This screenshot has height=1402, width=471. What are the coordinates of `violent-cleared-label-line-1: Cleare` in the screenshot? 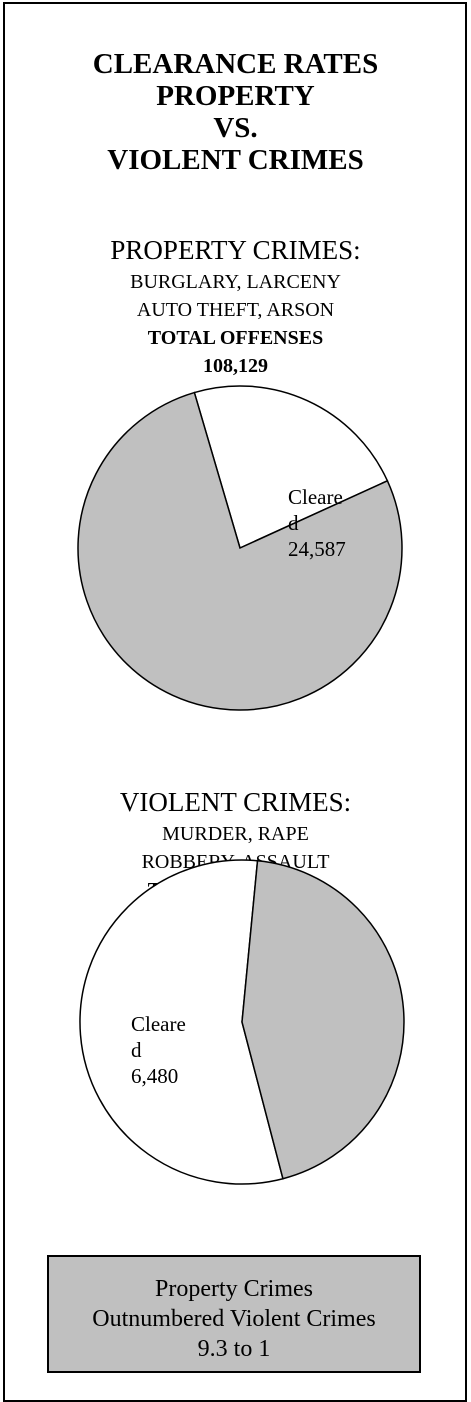 It's located at (158, 1024).